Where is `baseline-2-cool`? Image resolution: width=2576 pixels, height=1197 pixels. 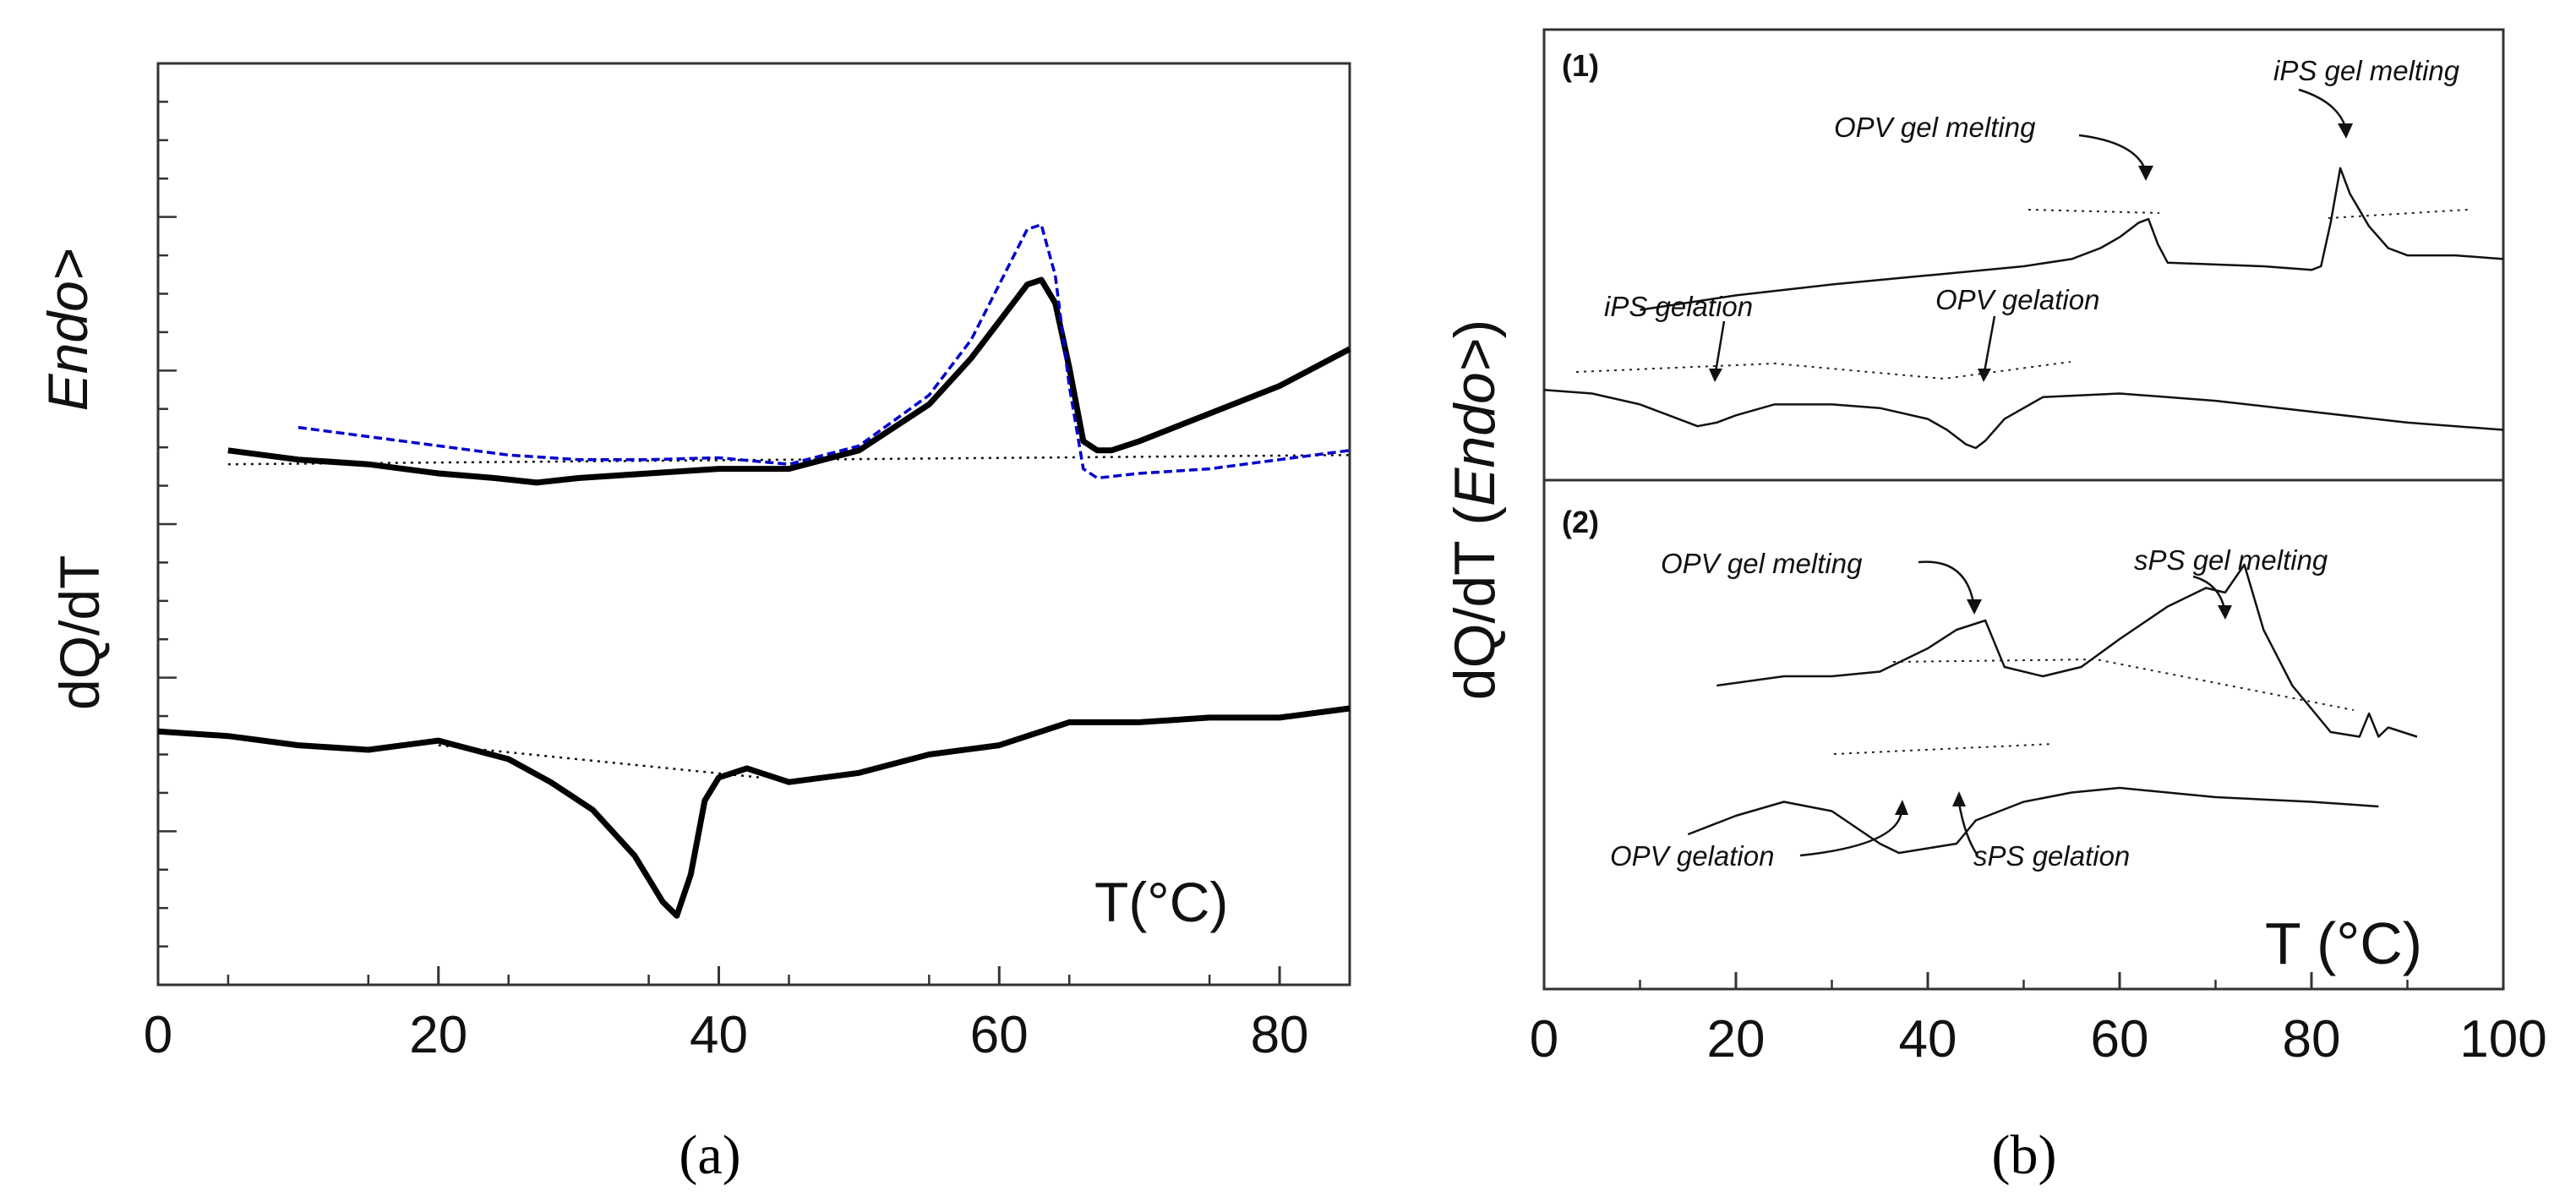 baseline-2-cool is located at coordinates (1944, 749).